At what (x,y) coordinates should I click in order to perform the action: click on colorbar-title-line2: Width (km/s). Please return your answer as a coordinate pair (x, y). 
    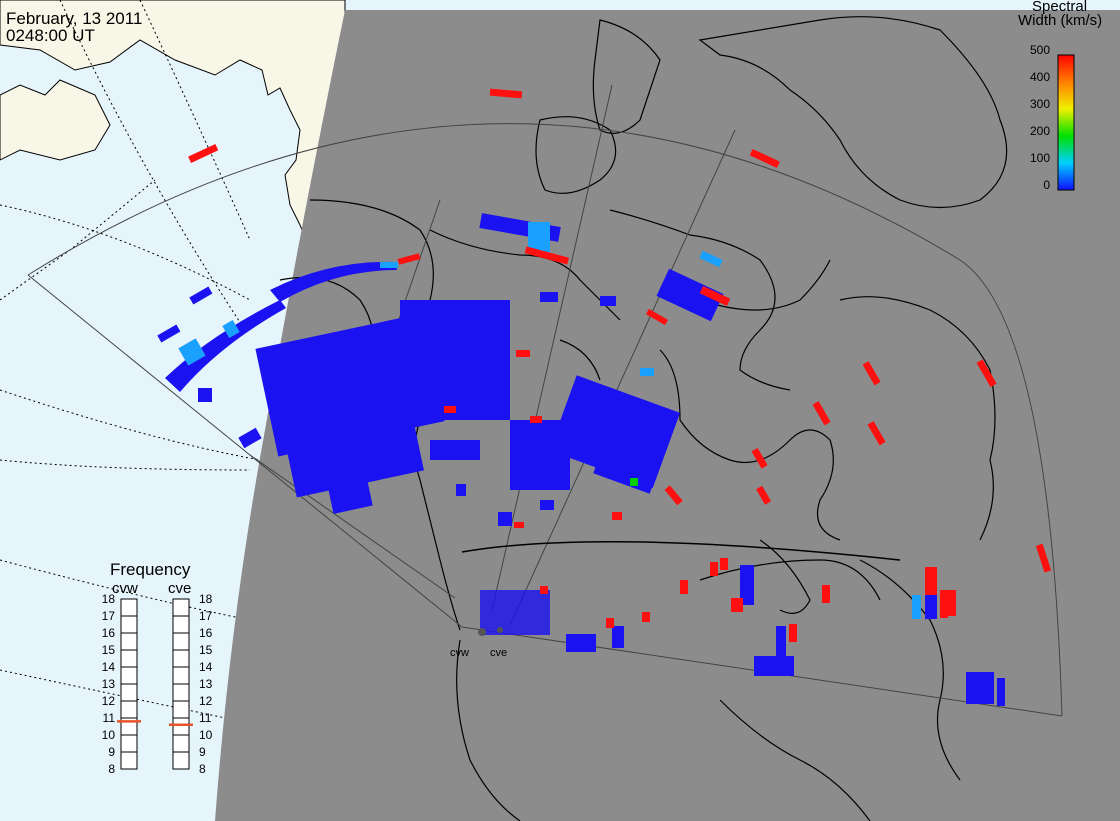
    Looking at the image, I should click on (1060, 20).